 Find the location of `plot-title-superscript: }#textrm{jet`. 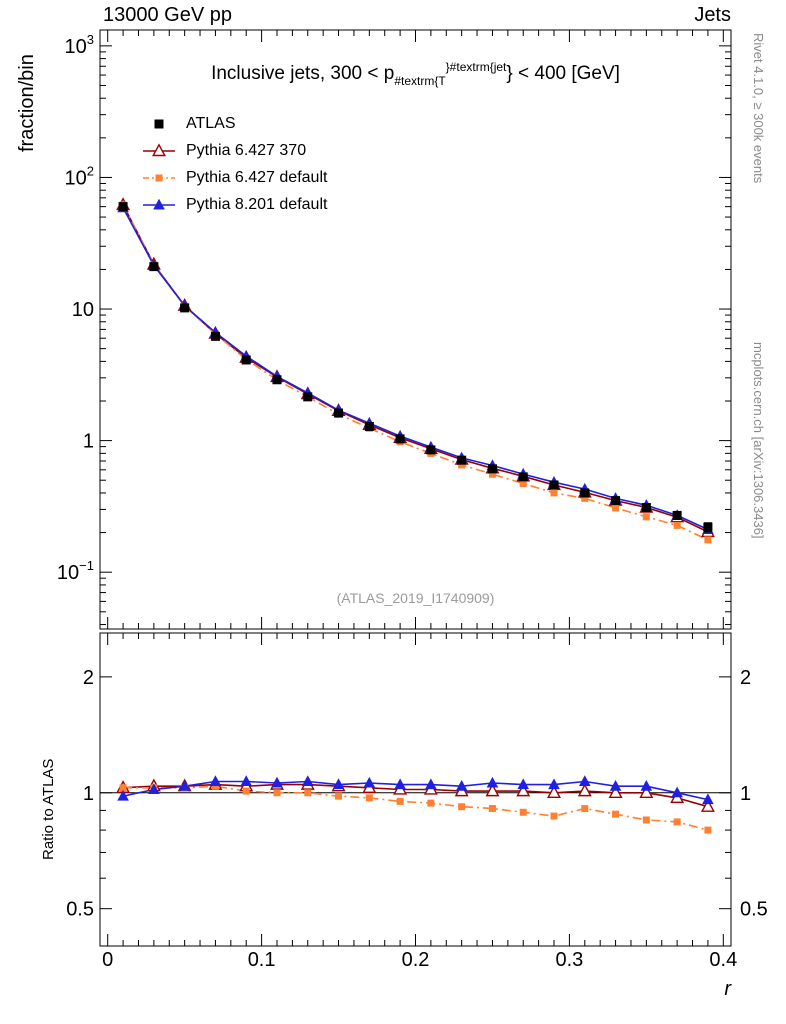

plot-title-superscript: }#textrm{jet is located at coordinates (476, 67).